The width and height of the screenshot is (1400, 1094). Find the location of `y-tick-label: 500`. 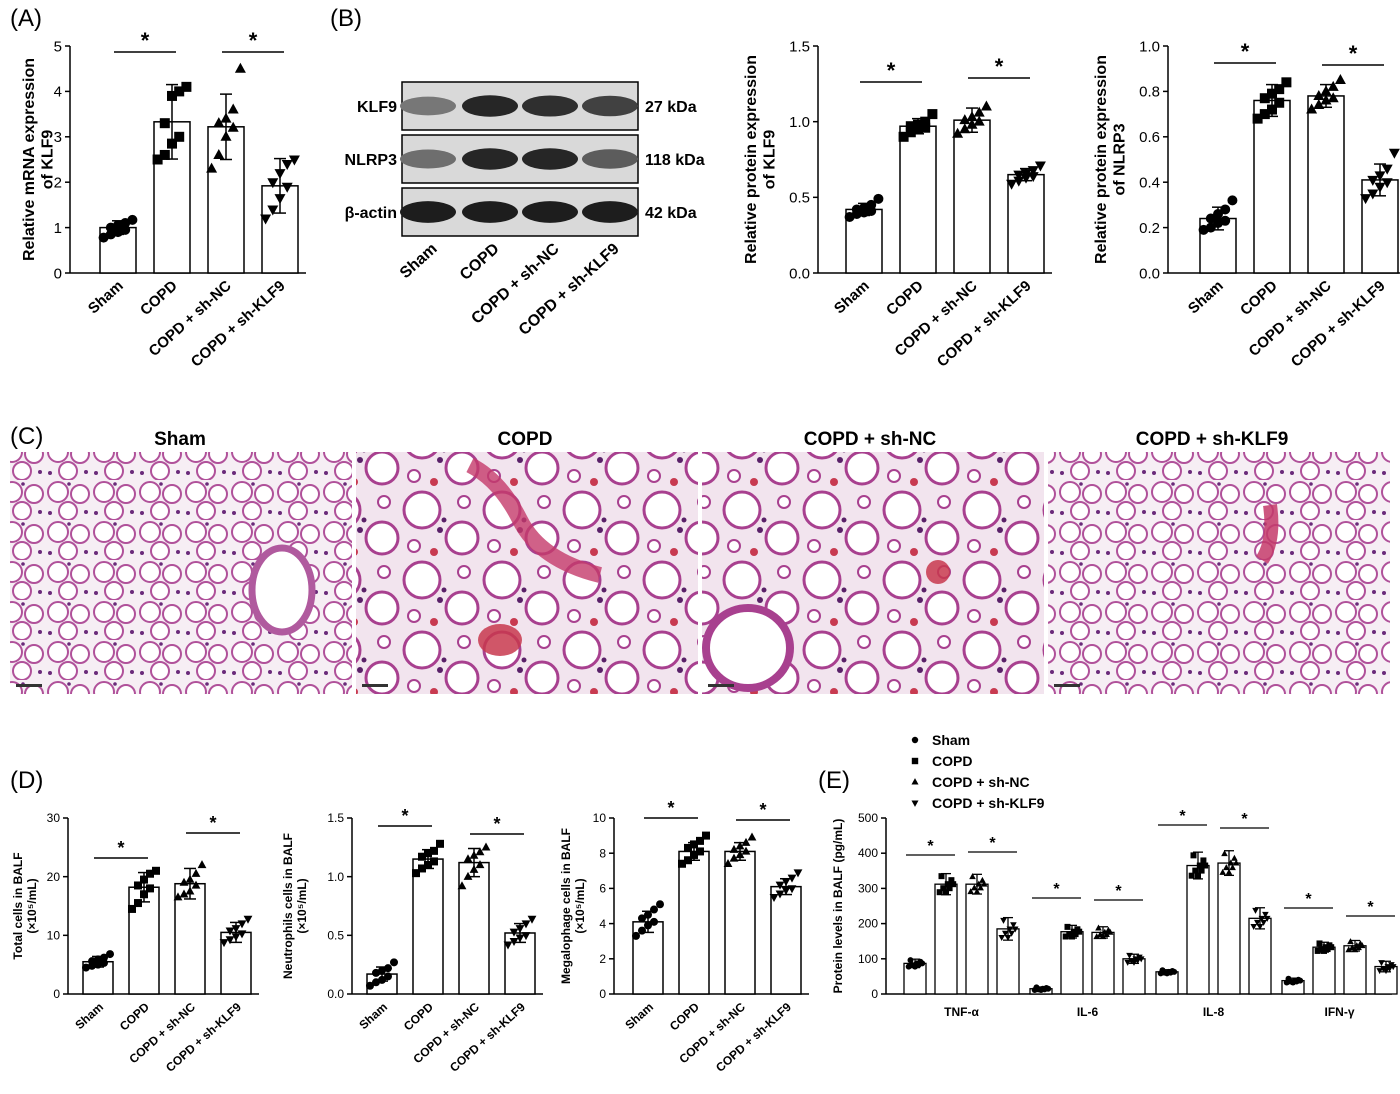

y-tick-label: 500 is located at coordinates (868, 818).